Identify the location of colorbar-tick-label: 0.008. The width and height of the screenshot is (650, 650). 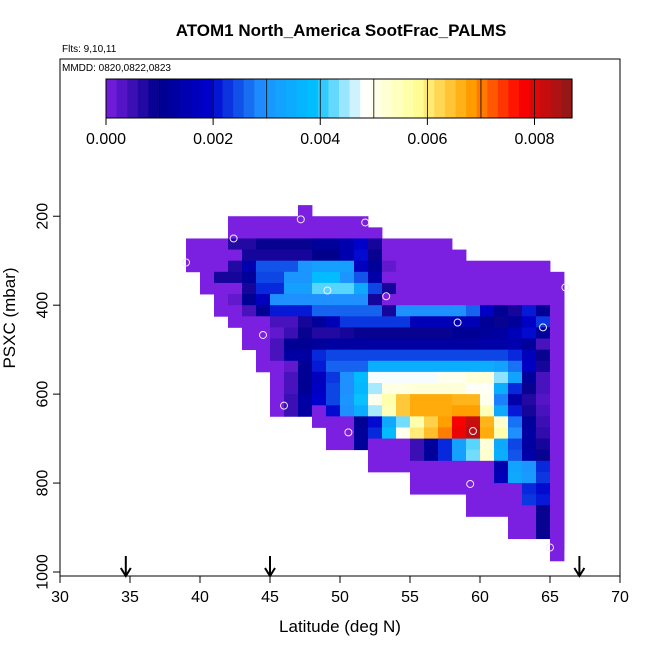
(534, 139).